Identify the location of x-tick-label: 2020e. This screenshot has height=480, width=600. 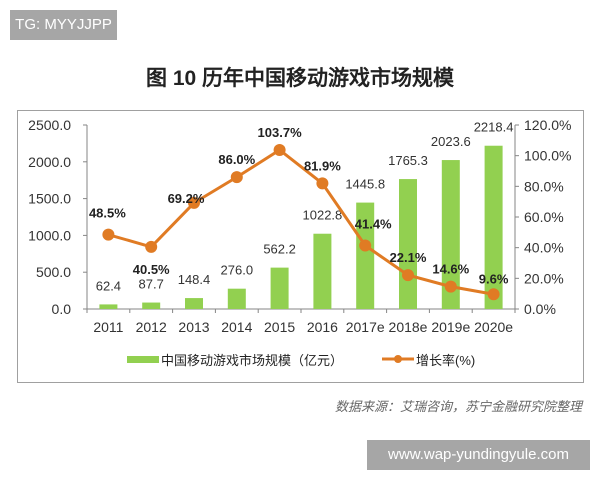
(493, 327).